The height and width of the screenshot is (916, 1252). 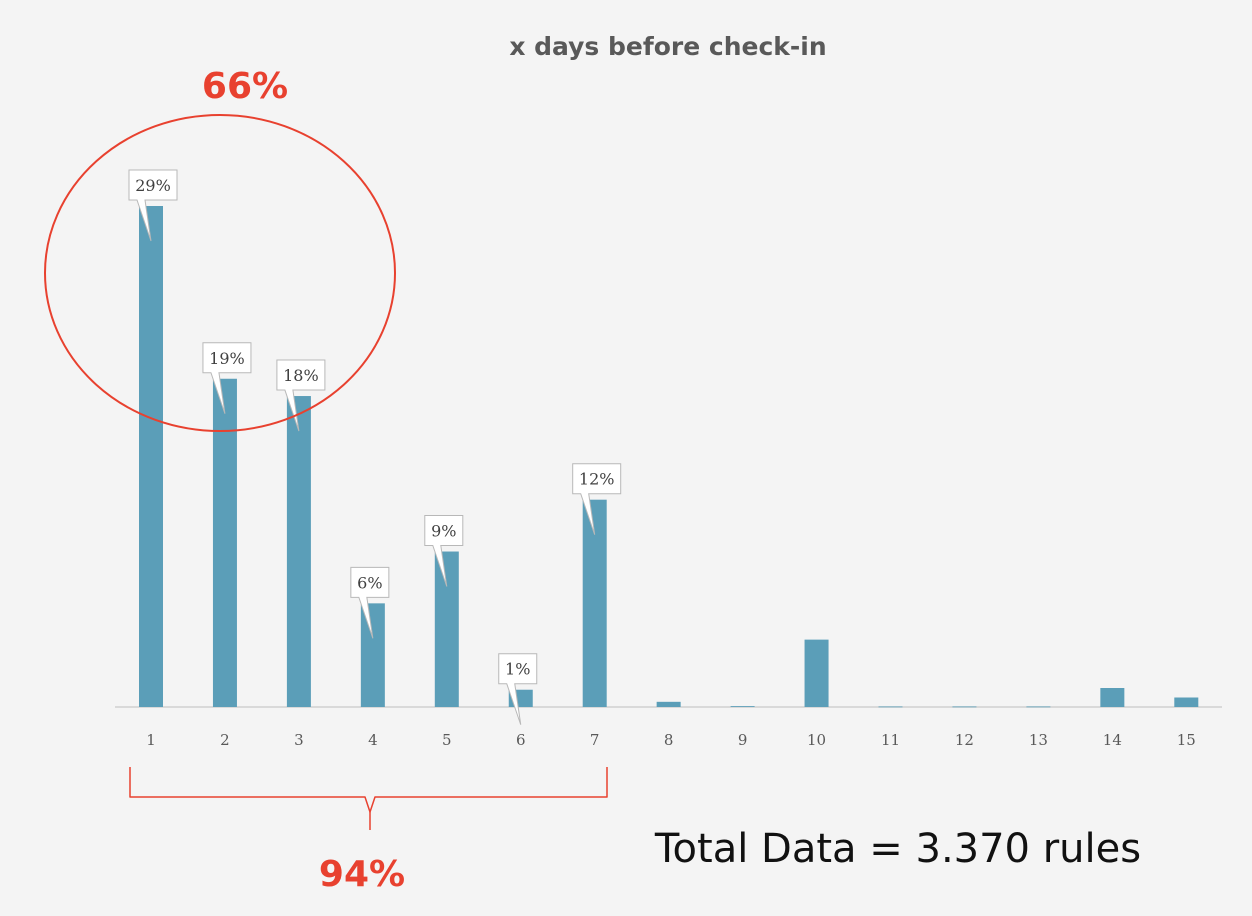 I want to click on data-label-text: 6%, so click(x=369, y=582).